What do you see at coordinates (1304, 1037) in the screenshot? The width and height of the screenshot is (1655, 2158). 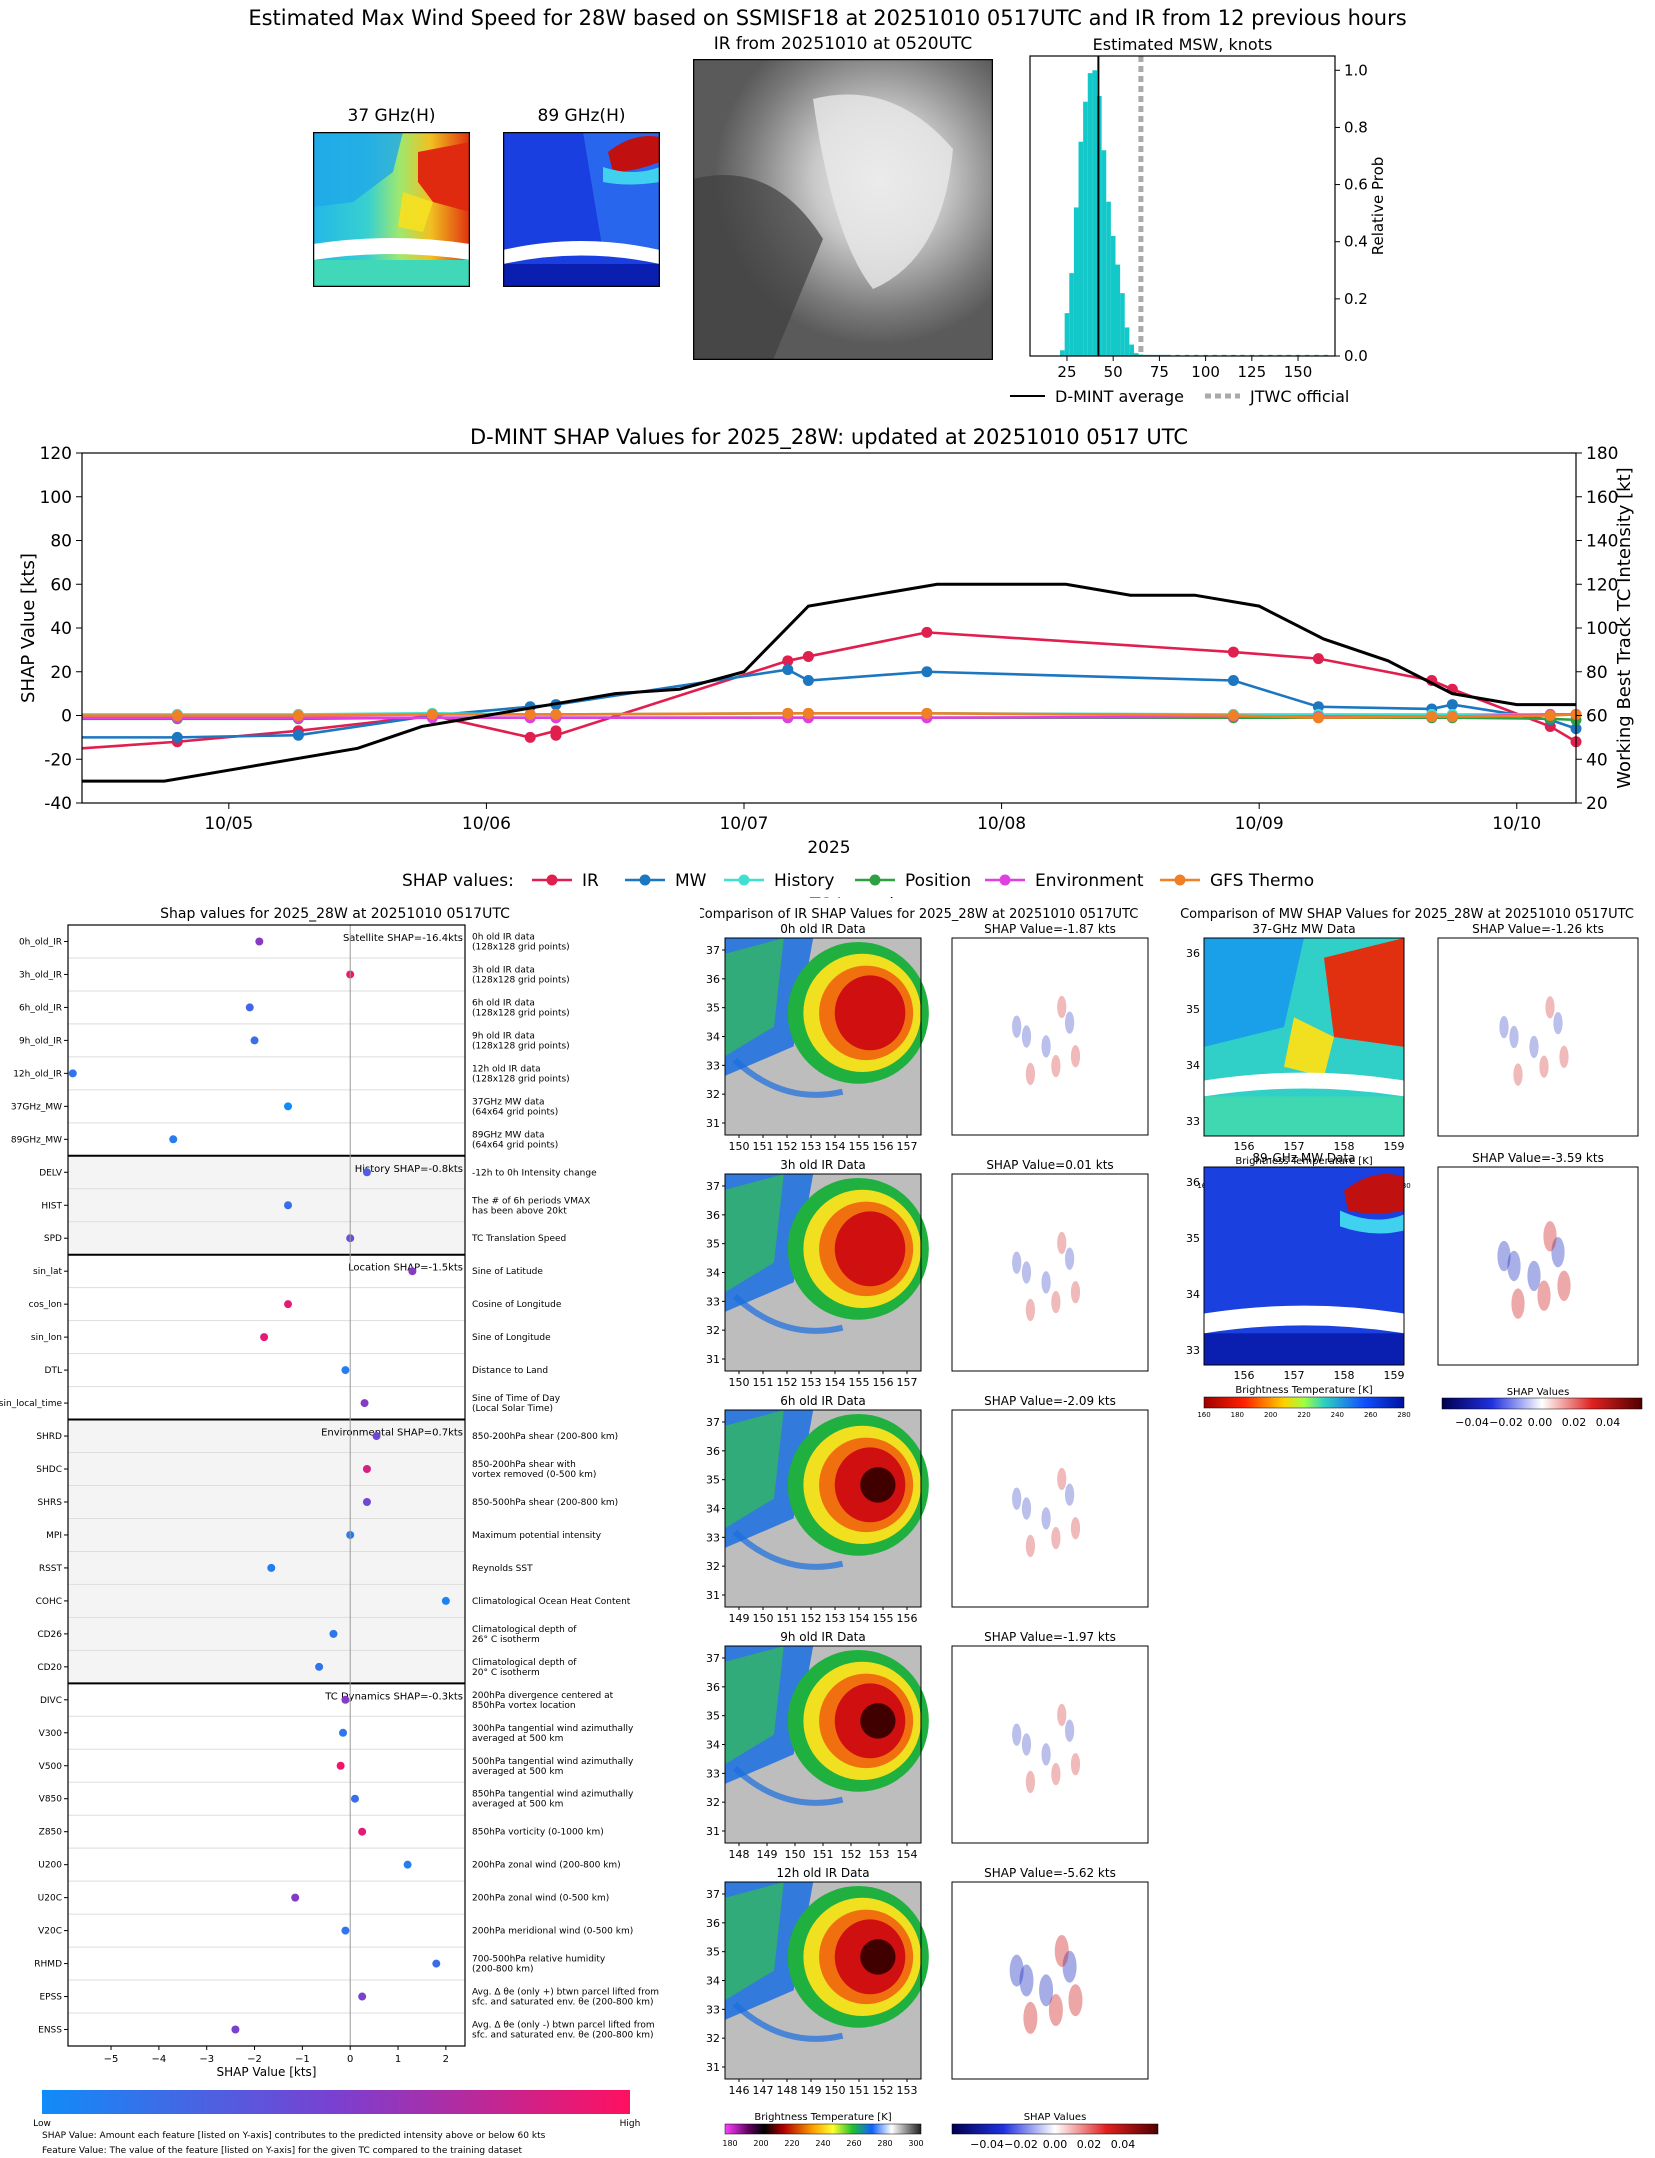 I see `mw-image` at bounding box center [1304, 1037].